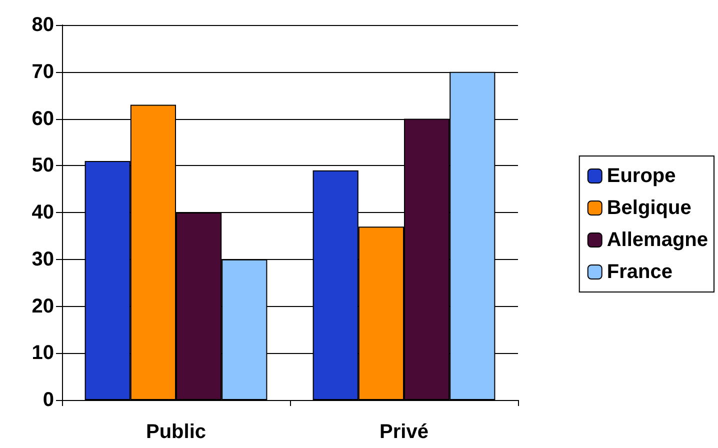 This screenshot has width=718, height=448. Describe the element at coordinates (404, 432) in the screenshot. I see `x-tick-label: Privé` at that location.